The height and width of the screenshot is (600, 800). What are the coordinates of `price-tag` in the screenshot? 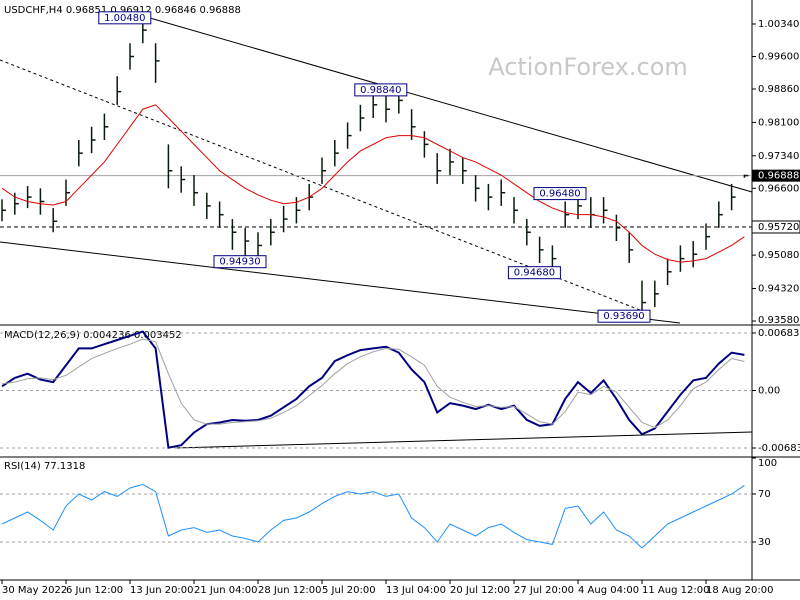 It's located at (776, 175).